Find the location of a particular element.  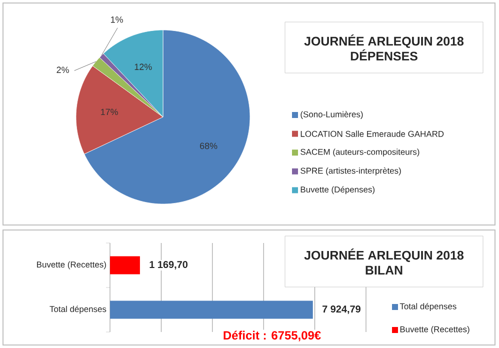

annotation: Déficit : 6755,09€ is located at coordinates (272, 336).